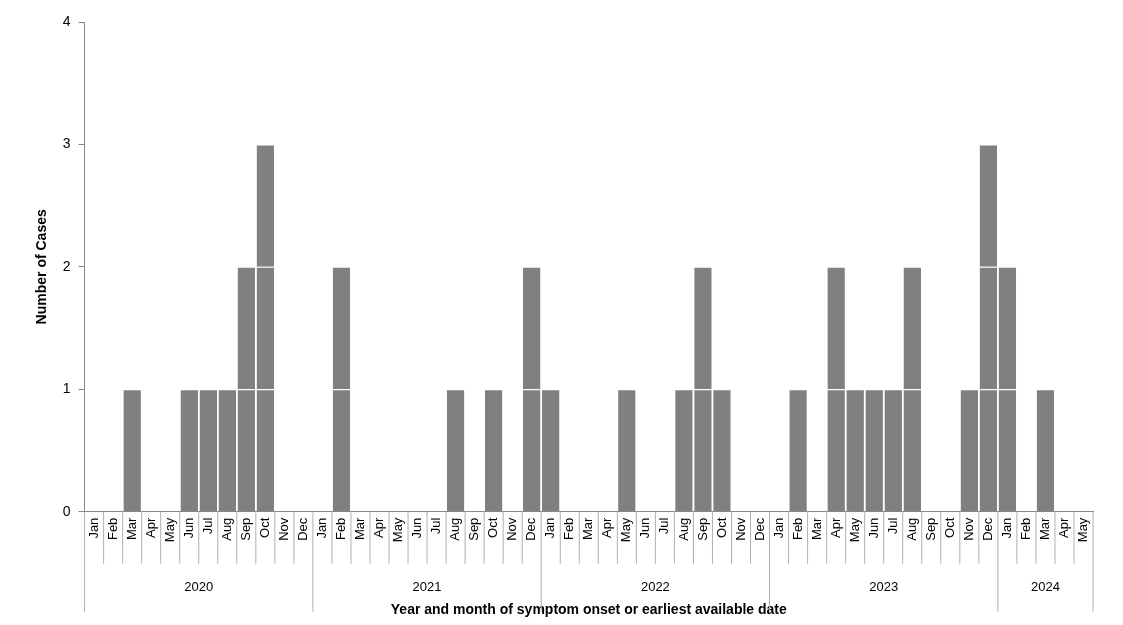  Describe the element at coordinates (884, 587) in the screenshot. I see `text: 2023` at that location.